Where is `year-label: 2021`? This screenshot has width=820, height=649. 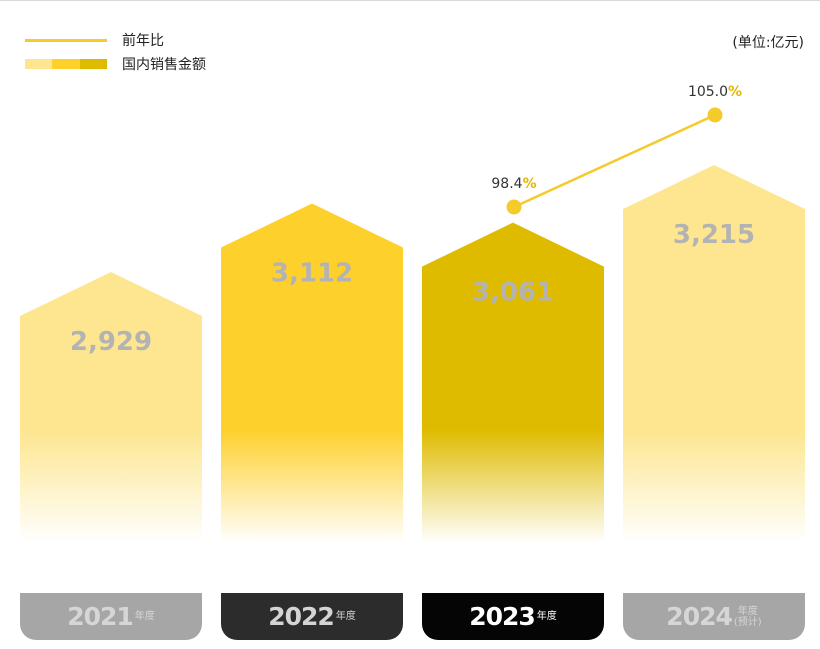 year-label: 2021 is located at coordinates (100, 616).